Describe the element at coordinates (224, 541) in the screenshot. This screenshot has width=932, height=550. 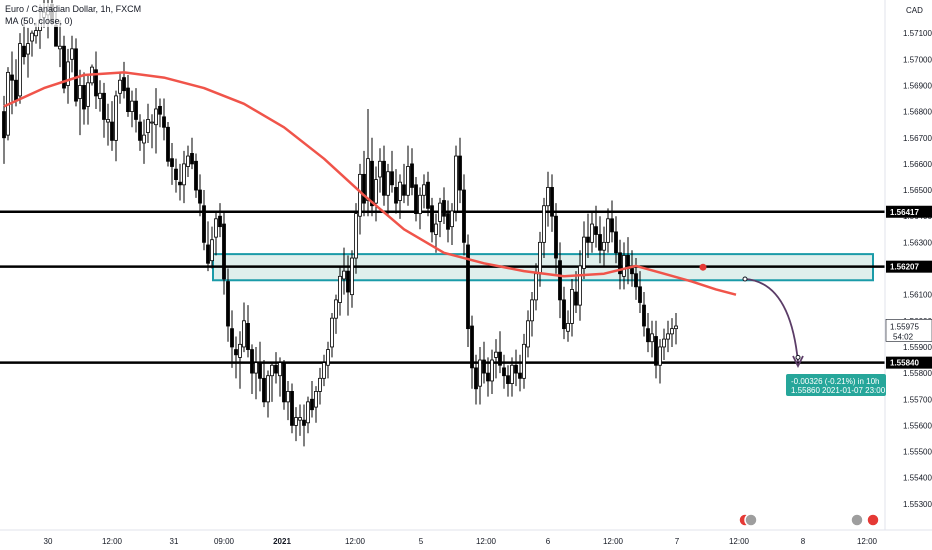
I see `time-tick-label: 09:00` at that location.